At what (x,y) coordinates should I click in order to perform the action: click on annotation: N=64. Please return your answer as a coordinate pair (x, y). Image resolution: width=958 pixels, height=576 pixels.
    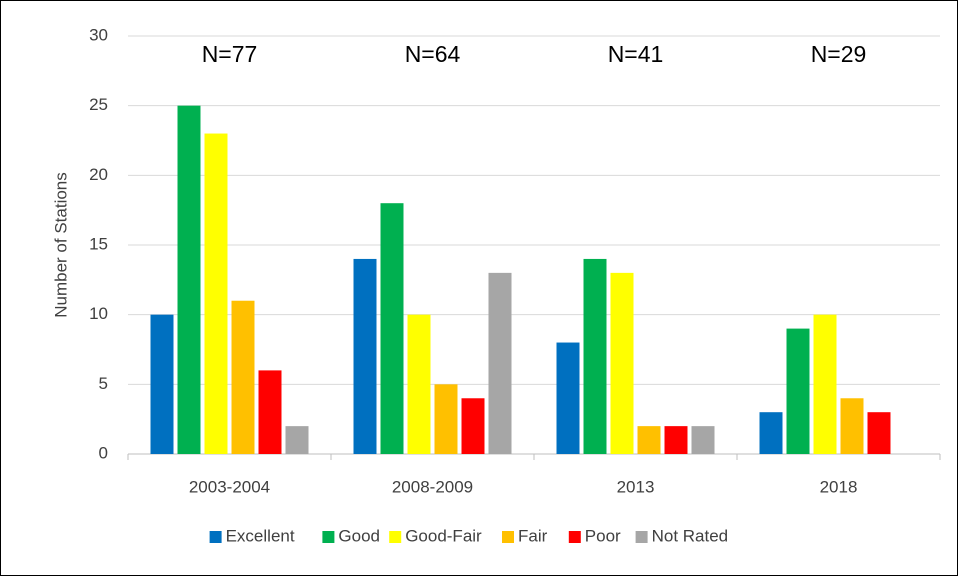
    Looking at the image, I should click on (433, 54).